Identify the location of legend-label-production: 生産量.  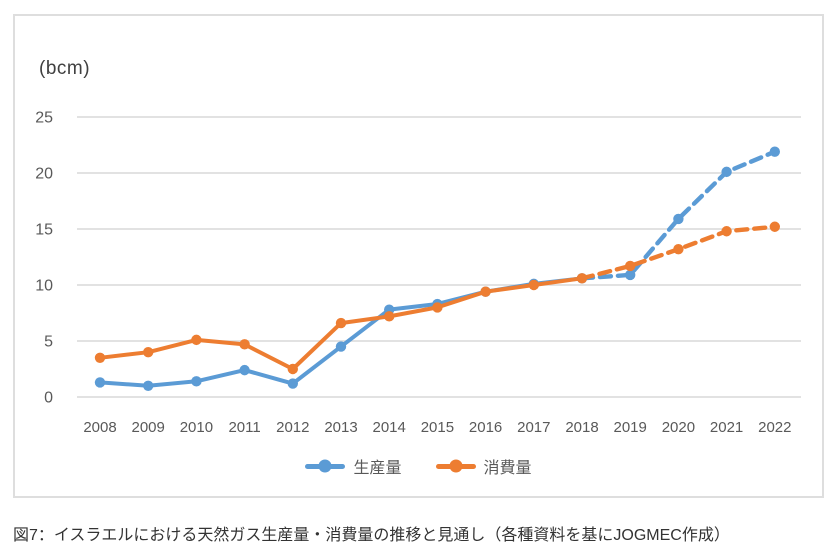
(377, 468).